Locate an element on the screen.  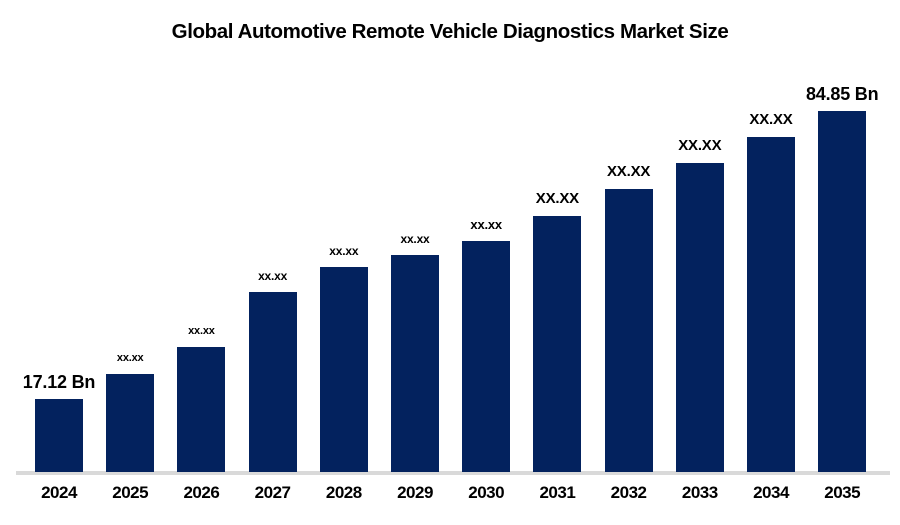
bar-2029 is located at coordinates (415, 363).